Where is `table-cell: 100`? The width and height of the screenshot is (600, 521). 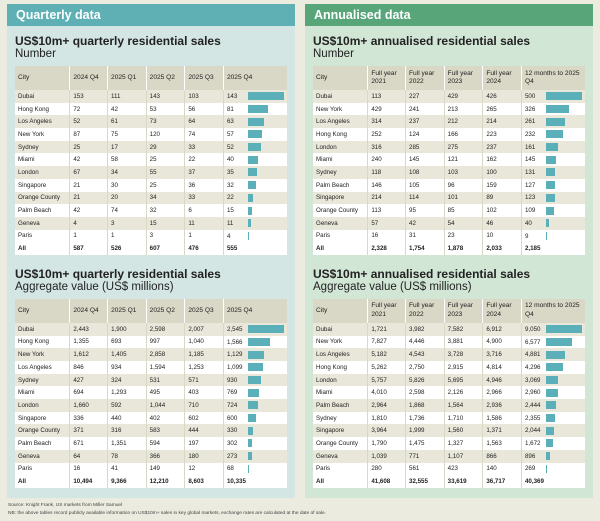 table-cell: 100 is located at coordinates (502, 172).